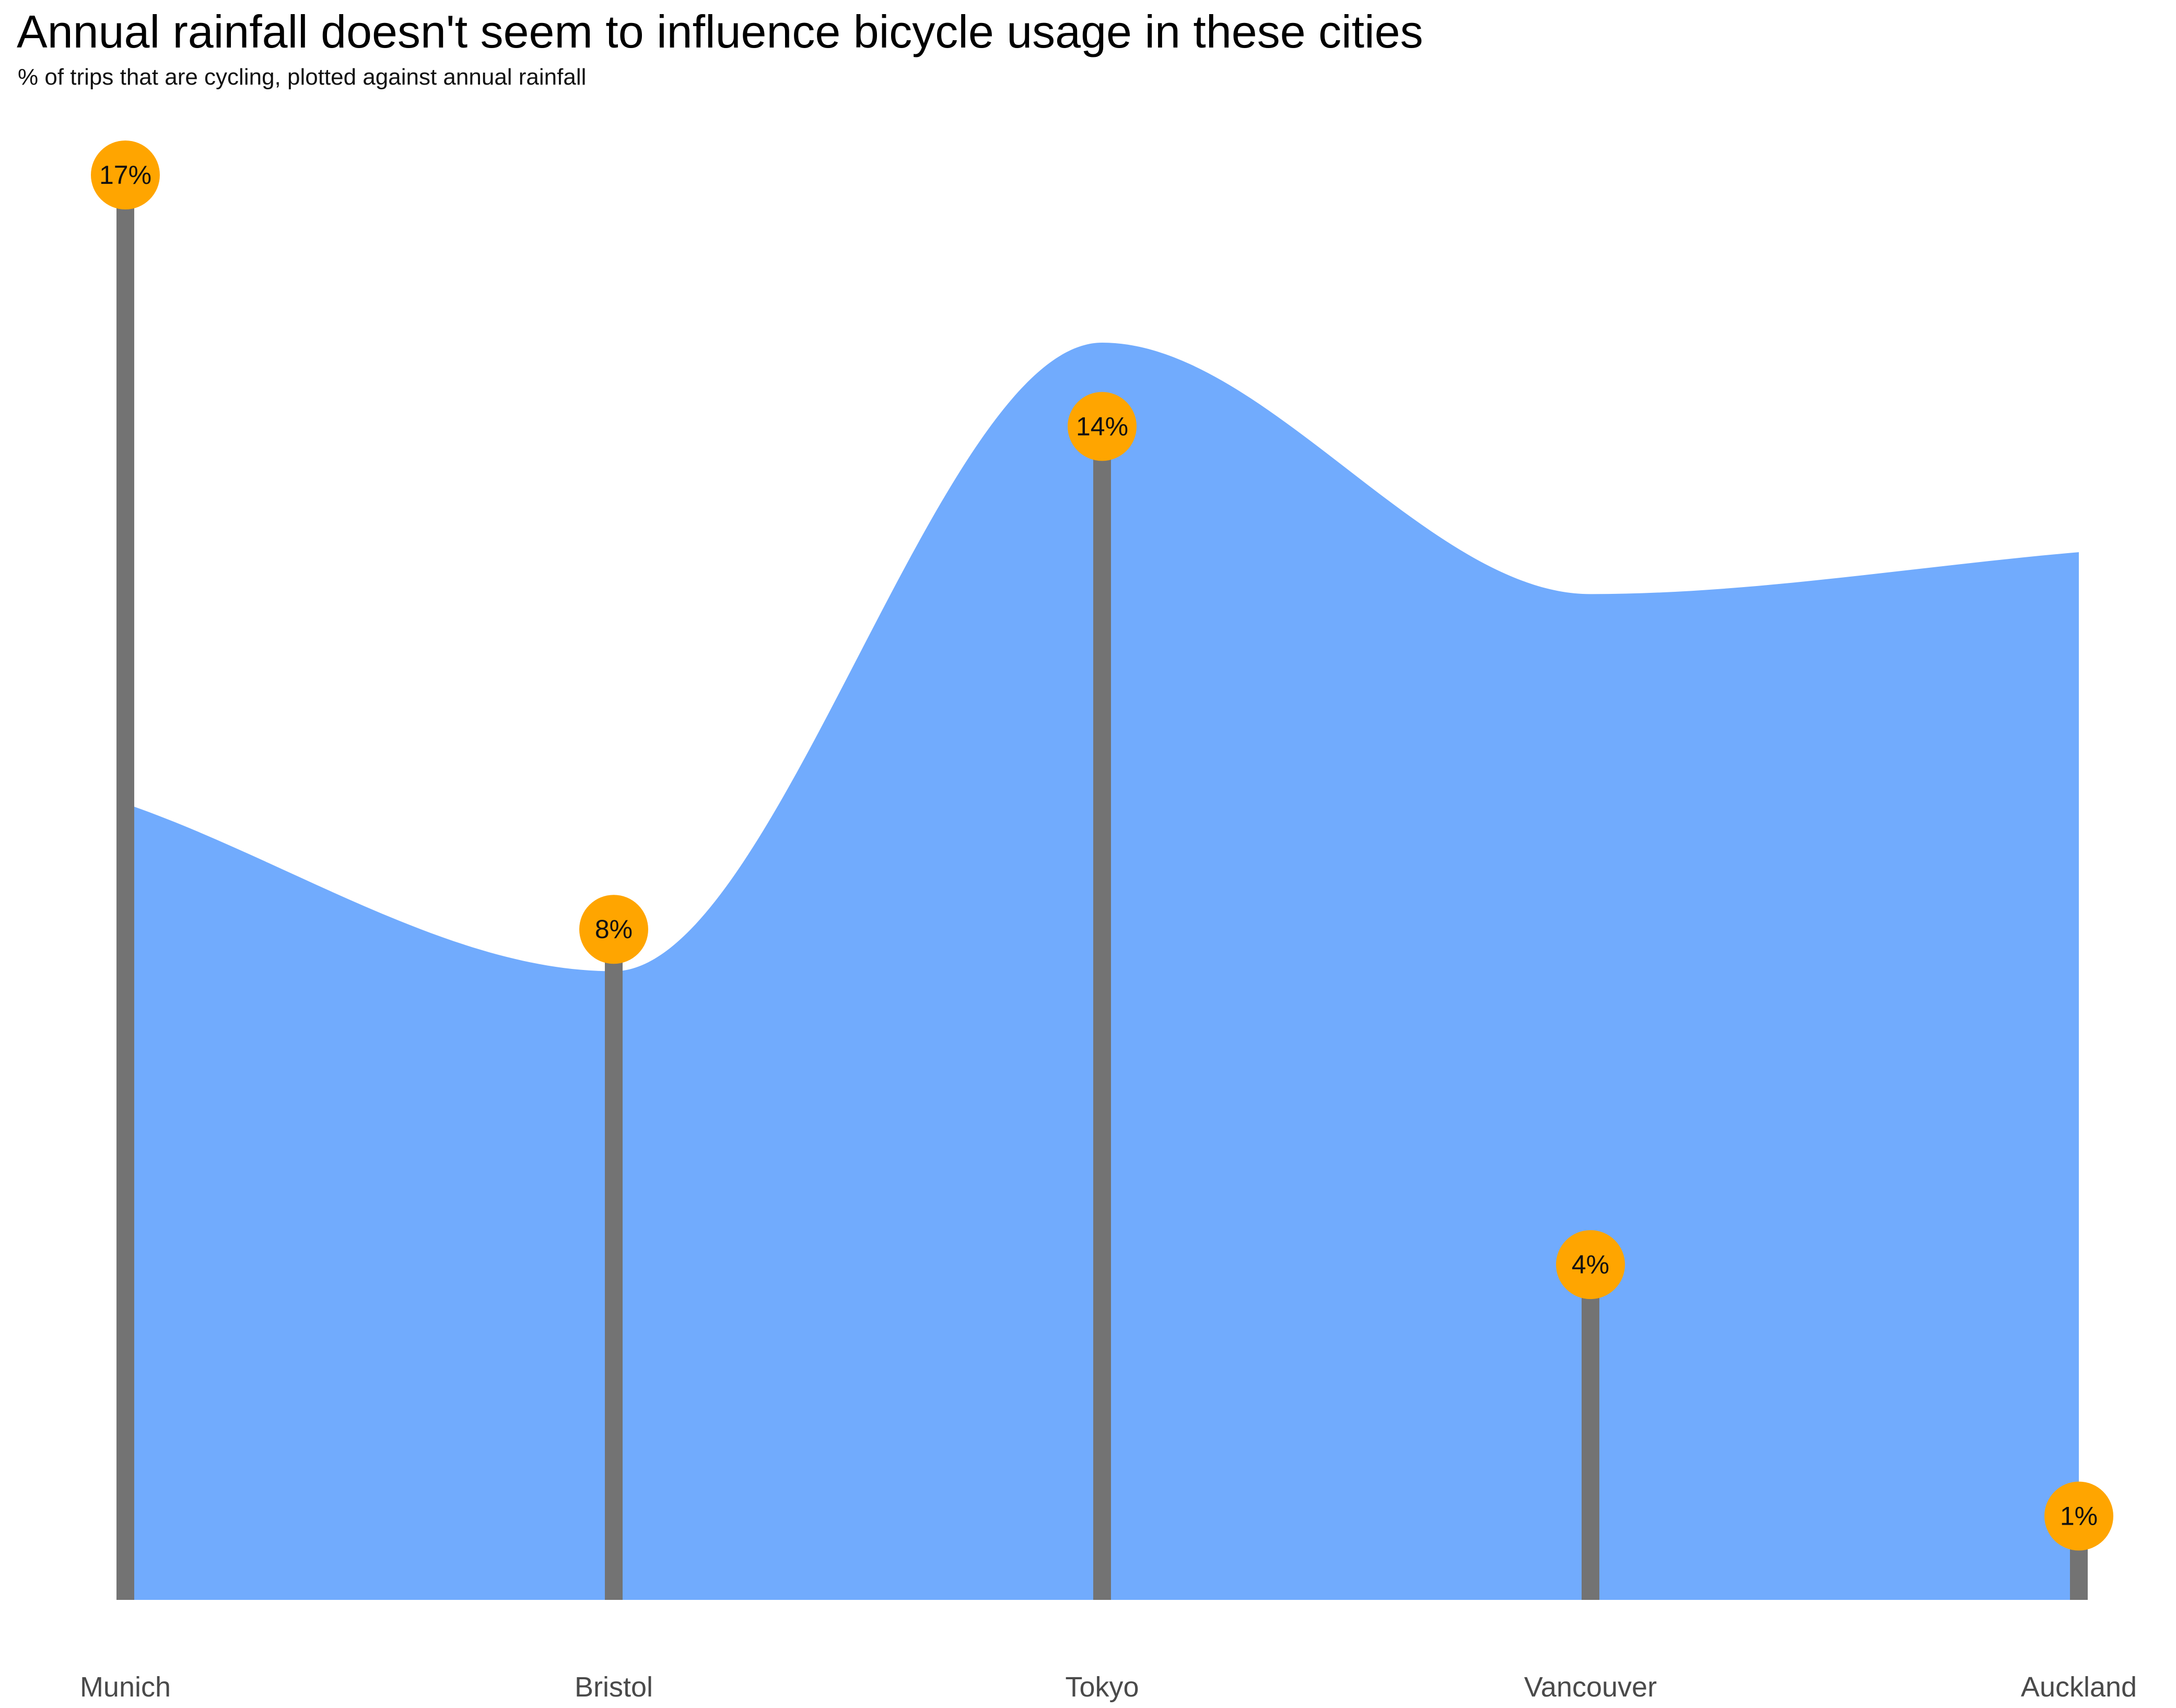  Describe the element at coordinates (1590, 1687) in the screenshot. I see `tick-label-vancouver: Vancouver` at that location.